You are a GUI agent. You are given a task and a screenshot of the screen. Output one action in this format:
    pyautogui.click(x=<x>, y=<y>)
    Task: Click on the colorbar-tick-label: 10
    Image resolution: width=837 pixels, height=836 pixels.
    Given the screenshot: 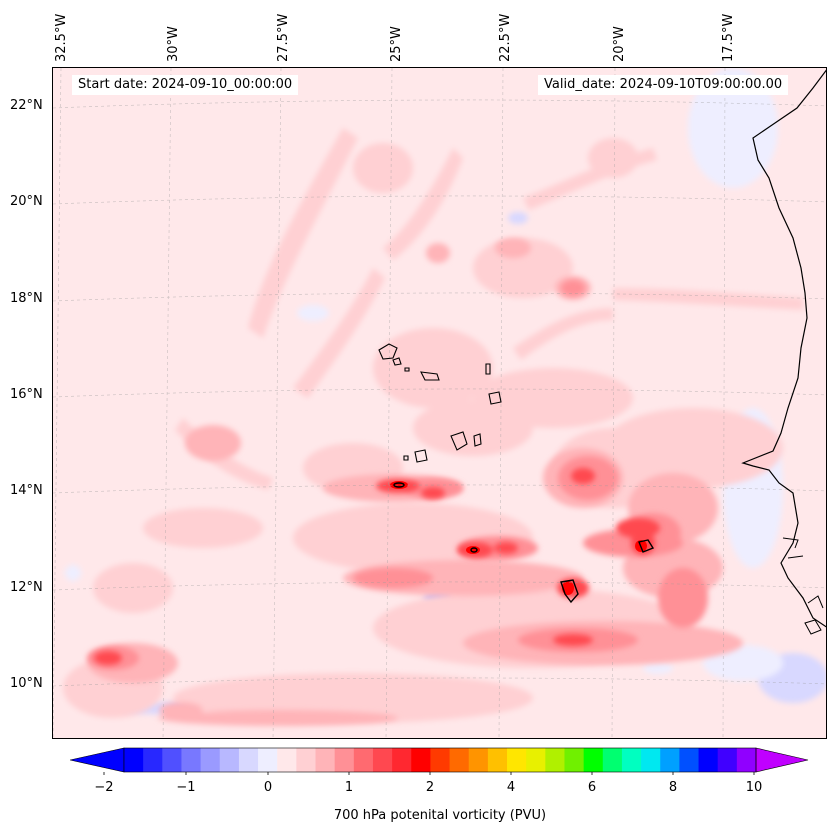 What is the action you would take?
    pyautogui.click(x=754, y=787)
    